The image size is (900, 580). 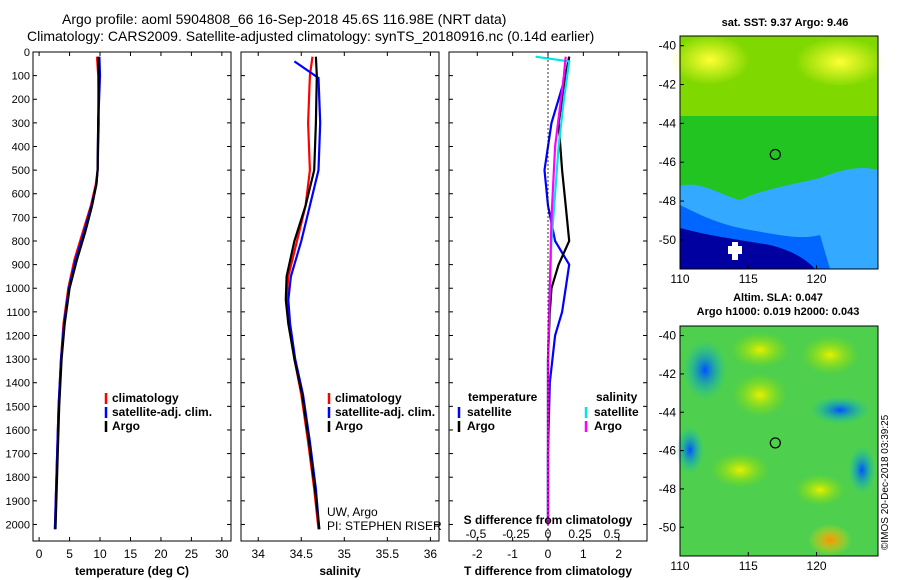 I want to click on y-tick-label: 800, so click(x=21, y=242).